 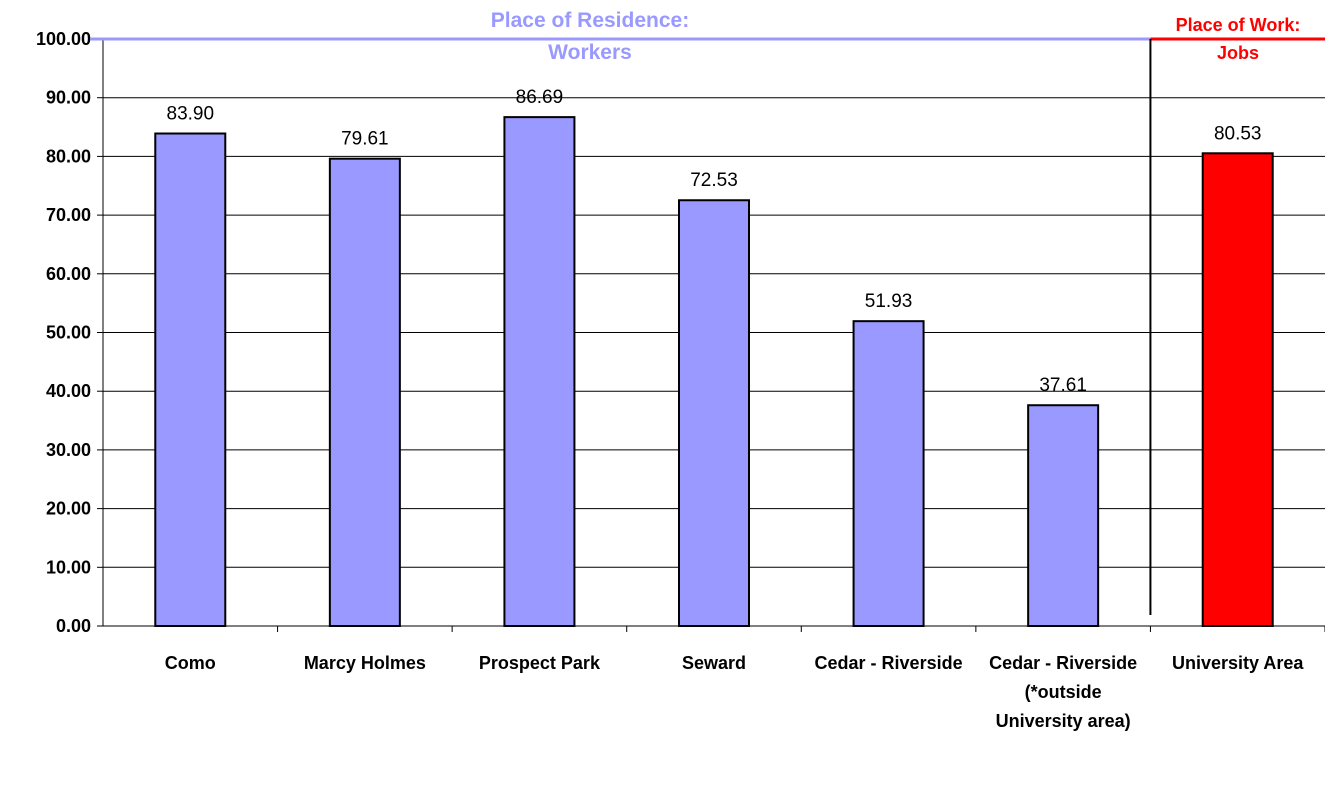 I want to click on x-tick-label: Cedar - Riverside, so click(x=889, y=663).